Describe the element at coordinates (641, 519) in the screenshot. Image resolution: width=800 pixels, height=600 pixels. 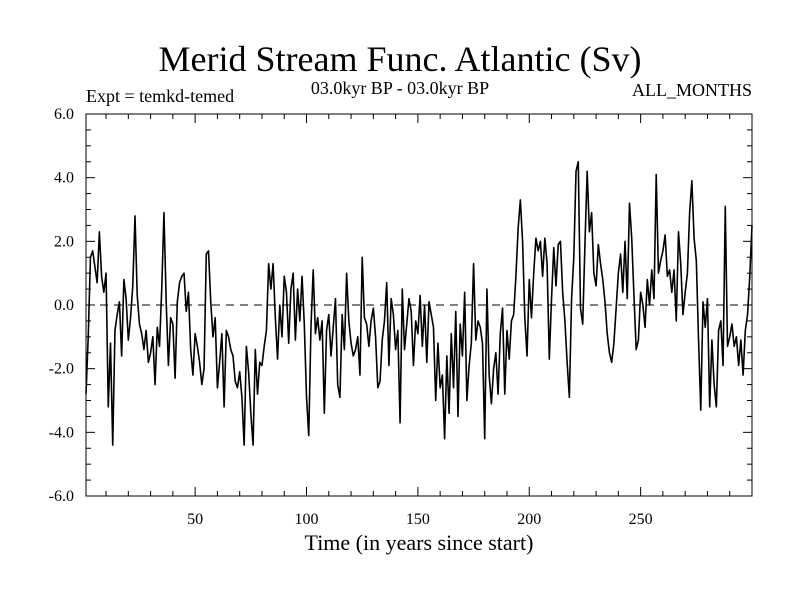
I see `x-tick-label: 250` at that location.